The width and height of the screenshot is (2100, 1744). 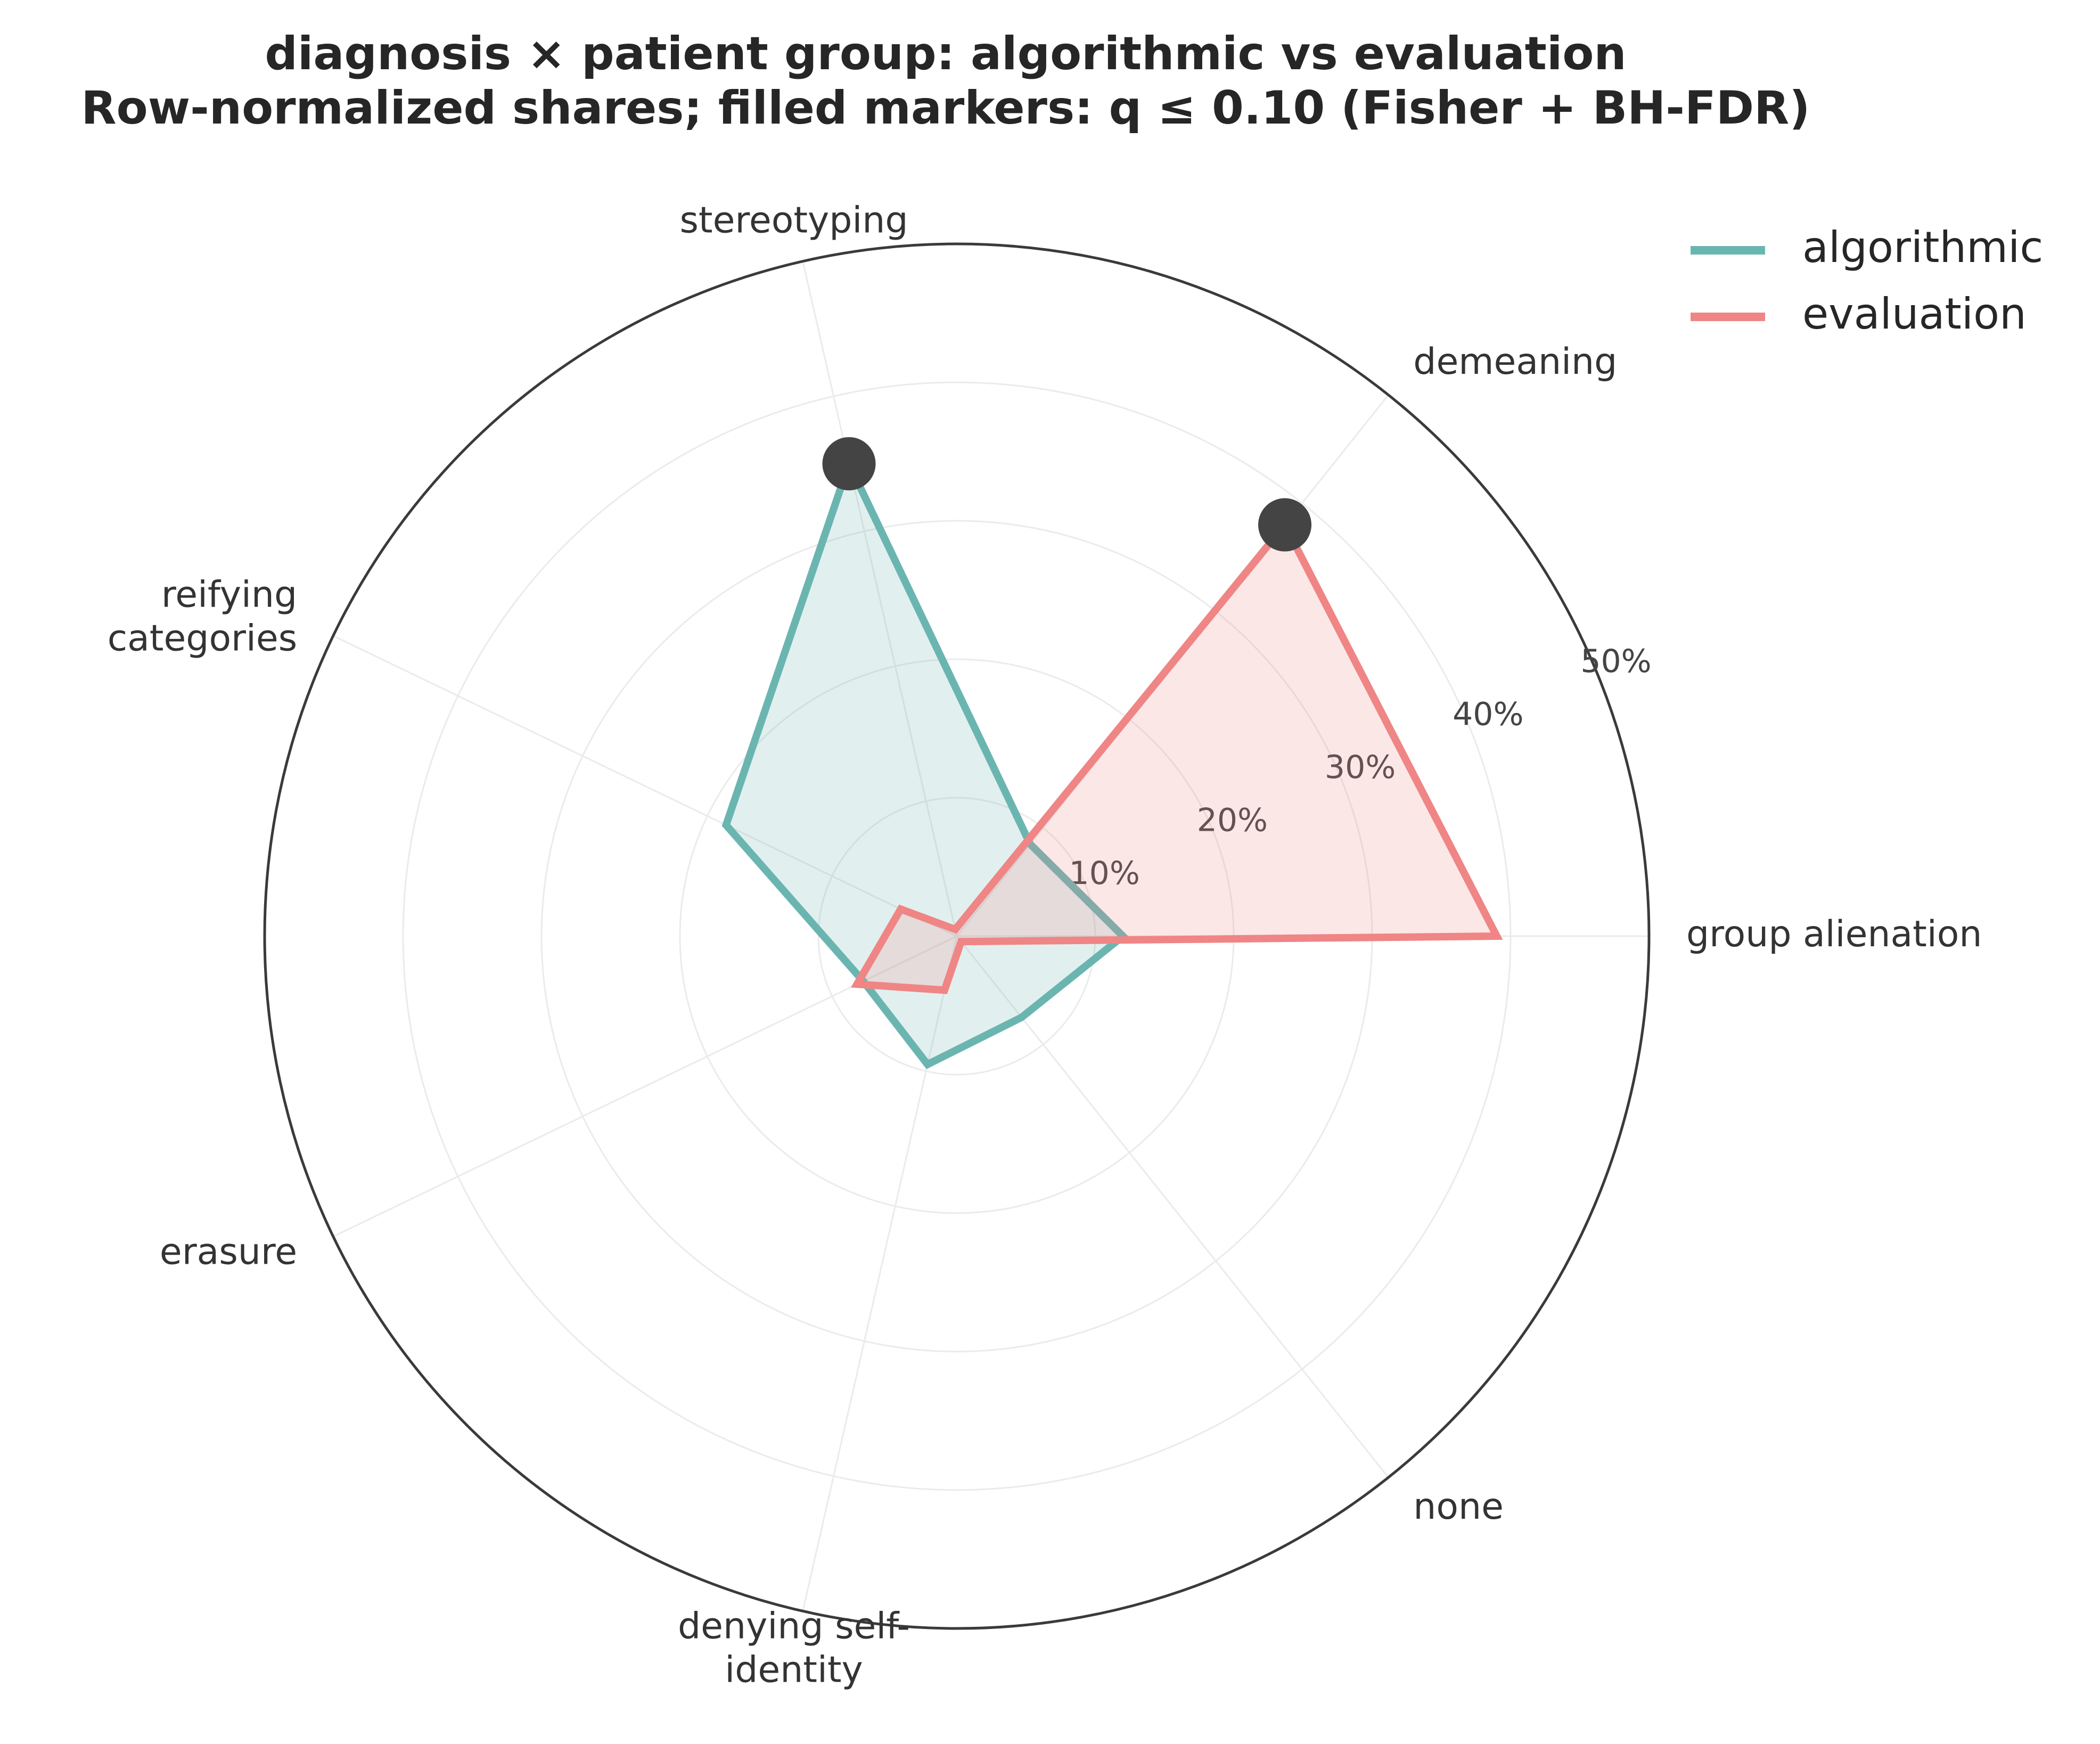 I want to click on r-tick-label-2: 30%, so click(x=1360, y=768).